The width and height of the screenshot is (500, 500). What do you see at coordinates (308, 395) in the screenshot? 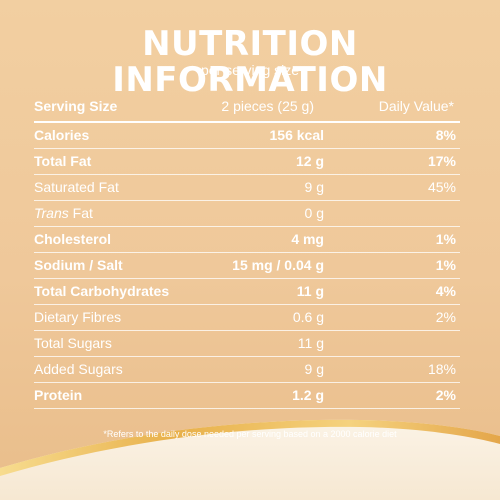
I see `nutrient-amount: 1.2 g` at bounding box center [308, 395].